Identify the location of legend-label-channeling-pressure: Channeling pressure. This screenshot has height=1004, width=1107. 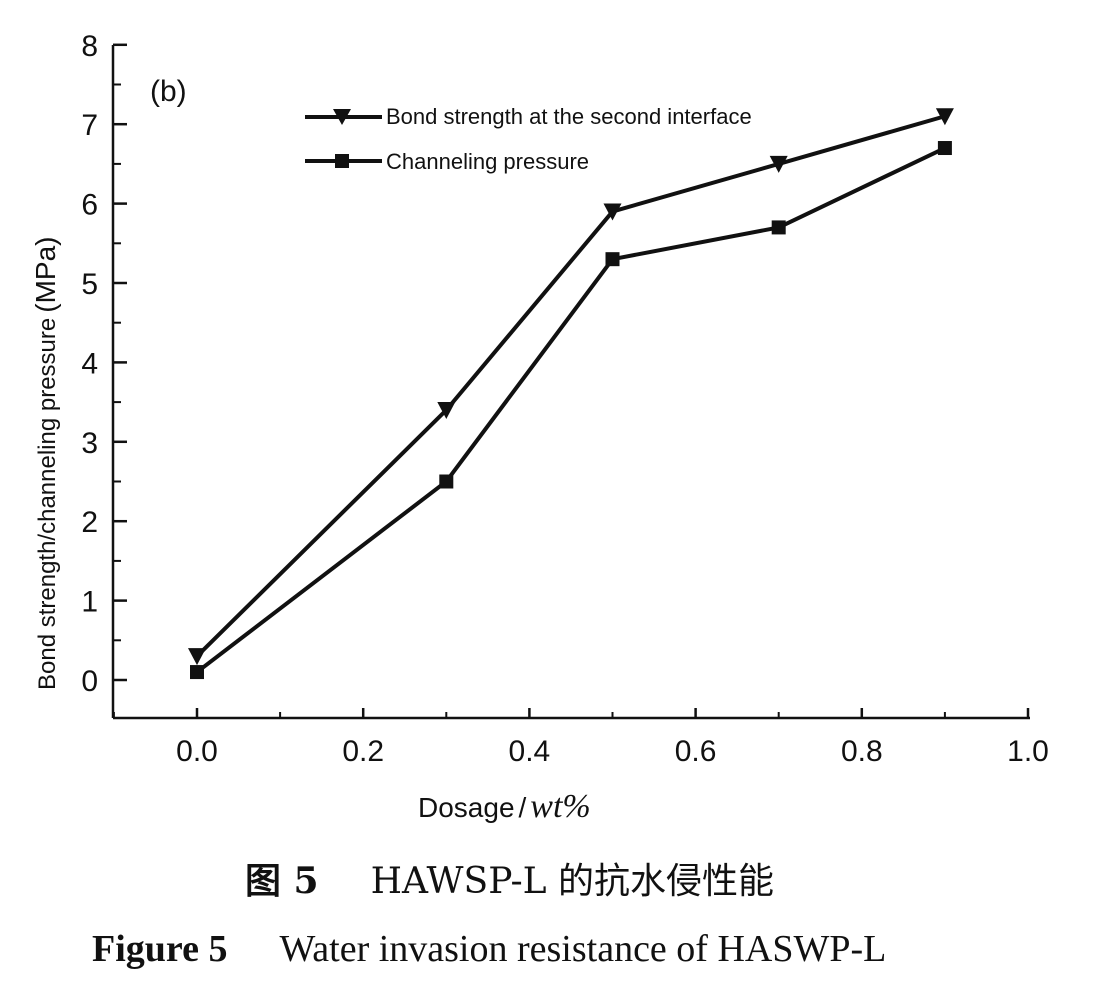
(487, 161).